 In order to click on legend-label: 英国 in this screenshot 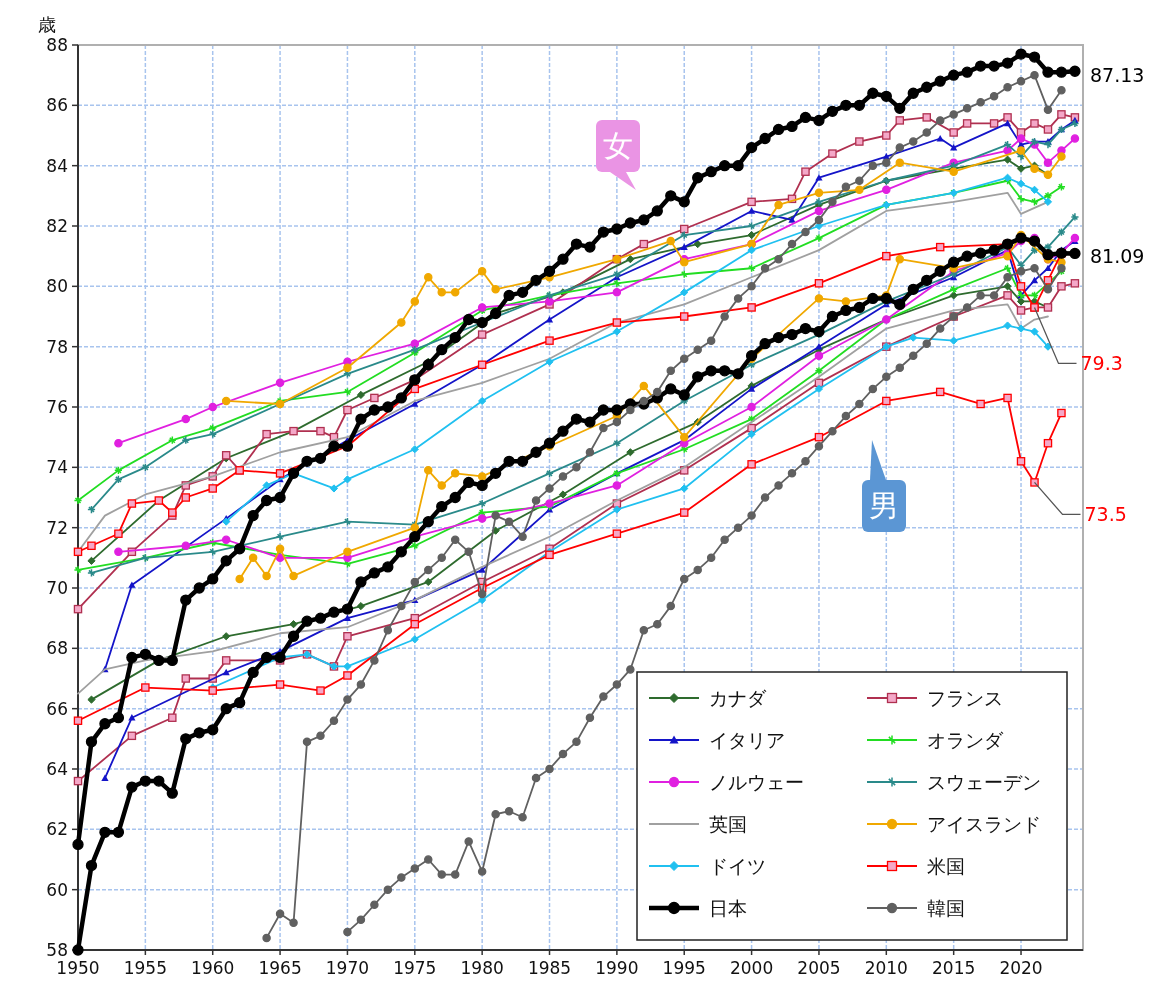, I will do `click(728, 824)`.